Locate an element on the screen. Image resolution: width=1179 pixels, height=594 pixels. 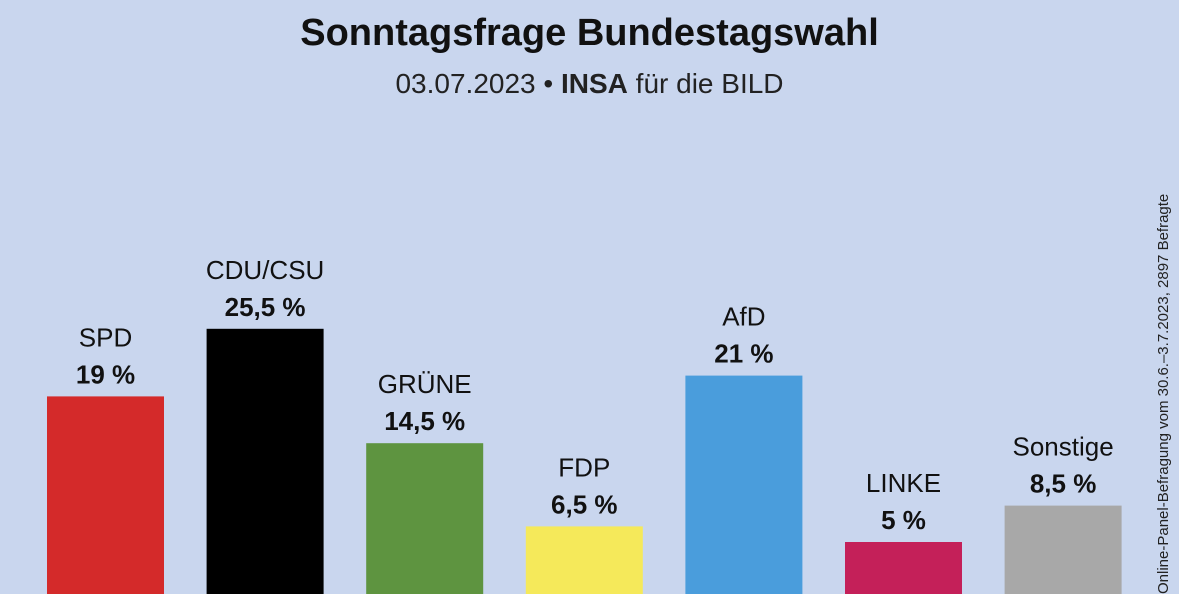
bar-spd is located at coordinates (105, 495).